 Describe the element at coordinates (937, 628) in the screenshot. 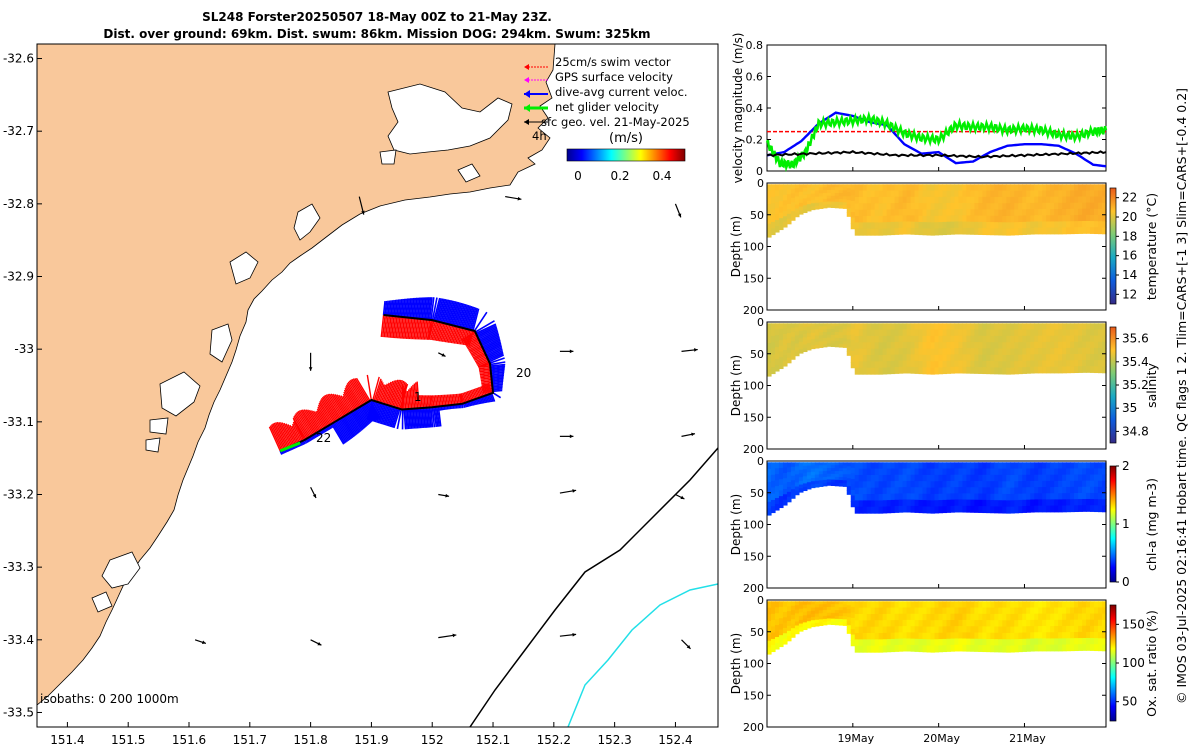

I see `oxygen-data-columns` at that location.